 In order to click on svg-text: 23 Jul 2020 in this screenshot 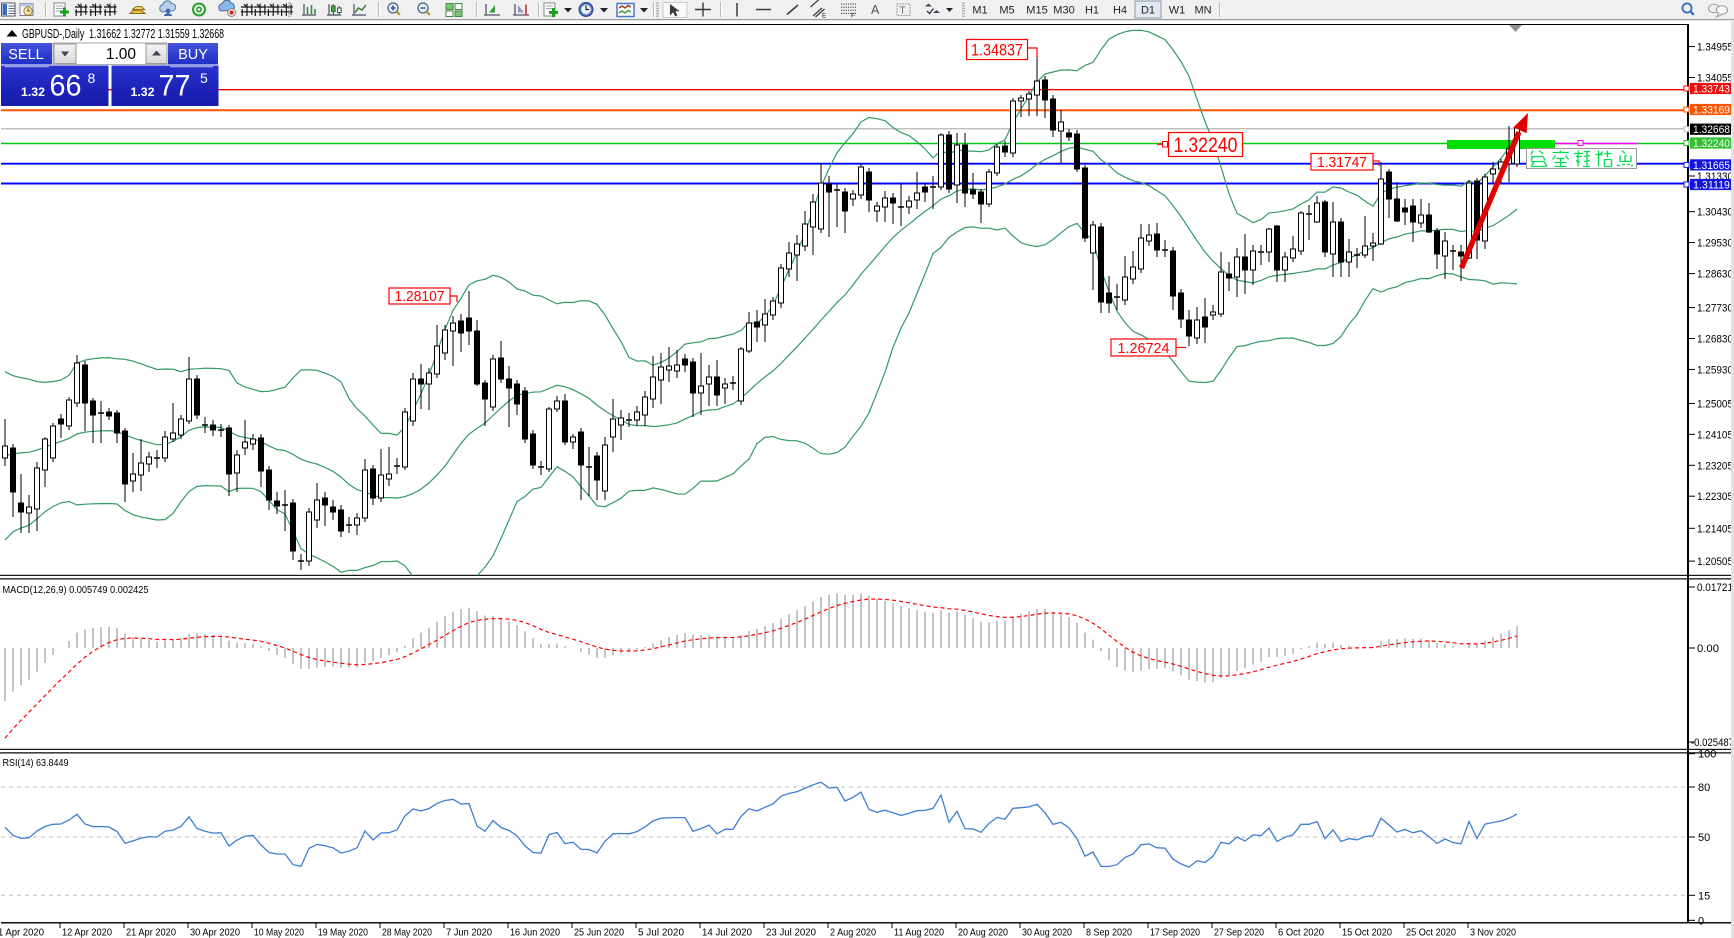, I will do `click(791, 932)`.